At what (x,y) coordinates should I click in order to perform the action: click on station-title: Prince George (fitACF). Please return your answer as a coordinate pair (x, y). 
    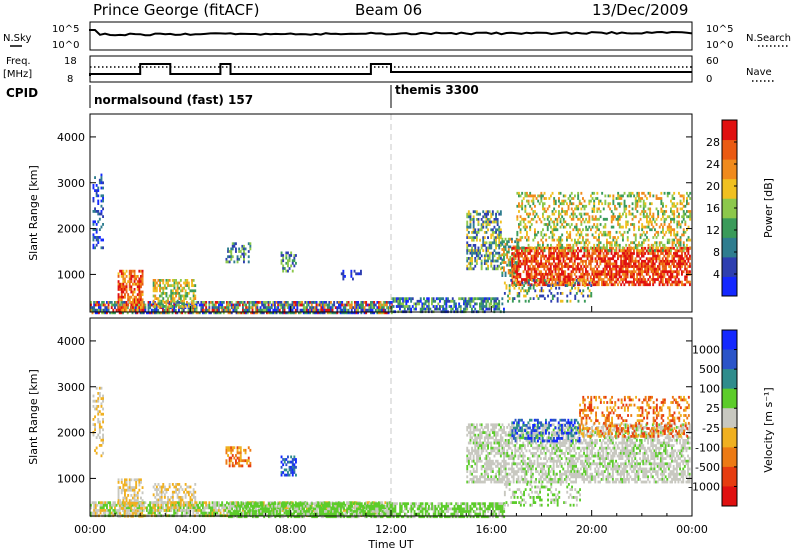
    Looking at the image, I should click on (176, 10).